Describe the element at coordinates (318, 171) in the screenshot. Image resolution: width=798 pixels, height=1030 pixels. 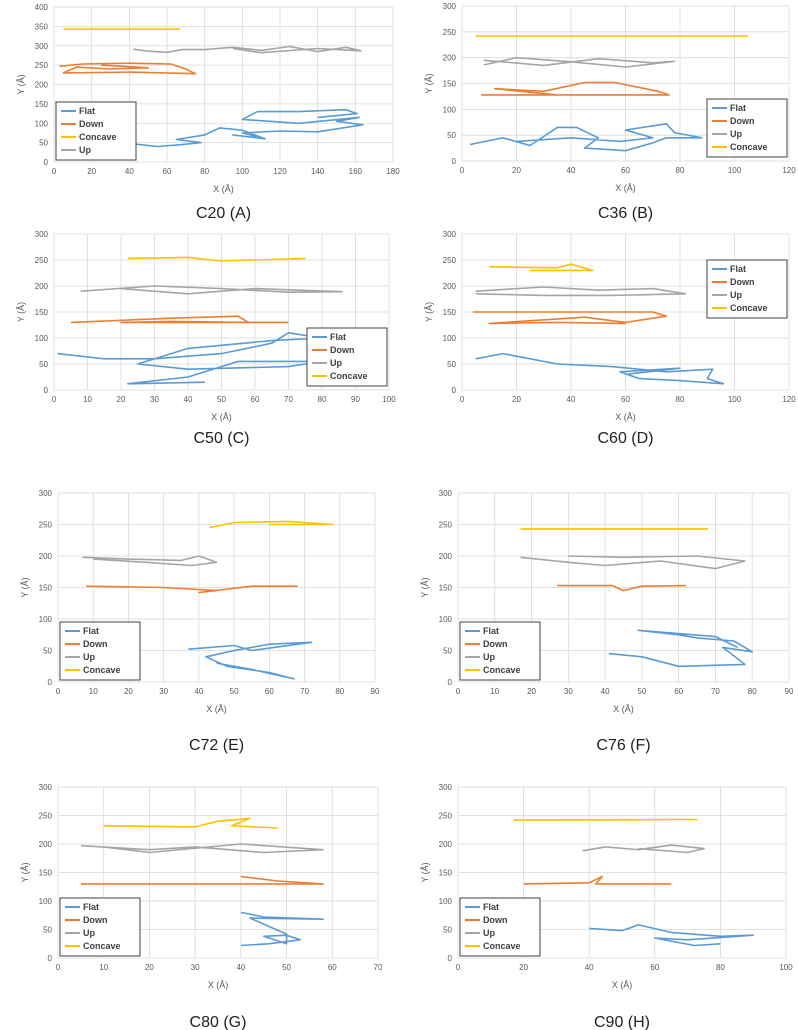
I see `x-tick-label: 140` at that location.